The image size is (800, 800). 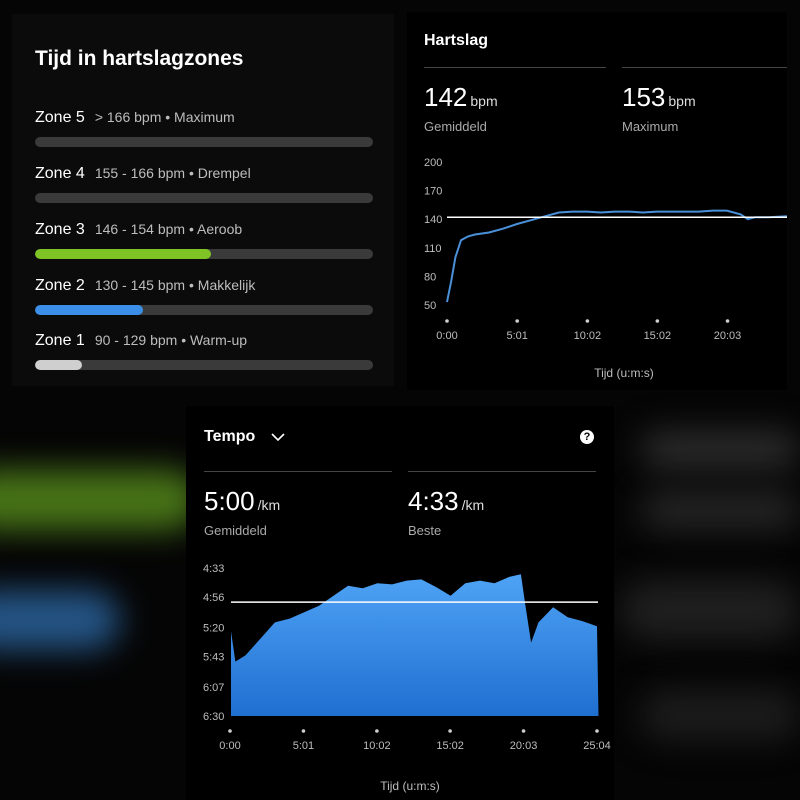 I want to click on best-unit: /km, so click(x=473, y=505).